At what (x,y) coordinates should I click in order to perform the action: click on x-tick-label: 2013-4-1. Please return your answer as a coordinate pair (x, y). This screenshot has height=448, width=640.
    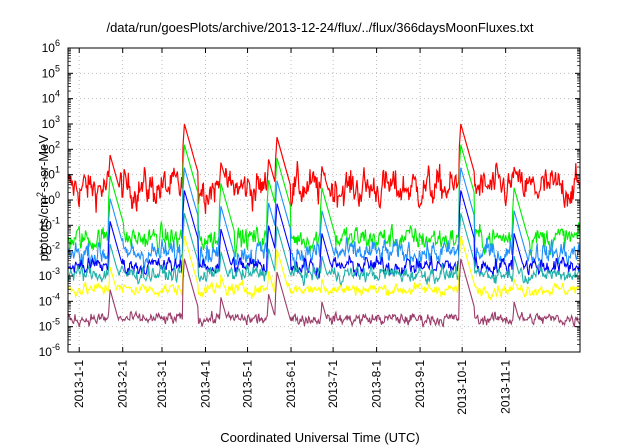
    Looking at the image, I should click on (205, 384).